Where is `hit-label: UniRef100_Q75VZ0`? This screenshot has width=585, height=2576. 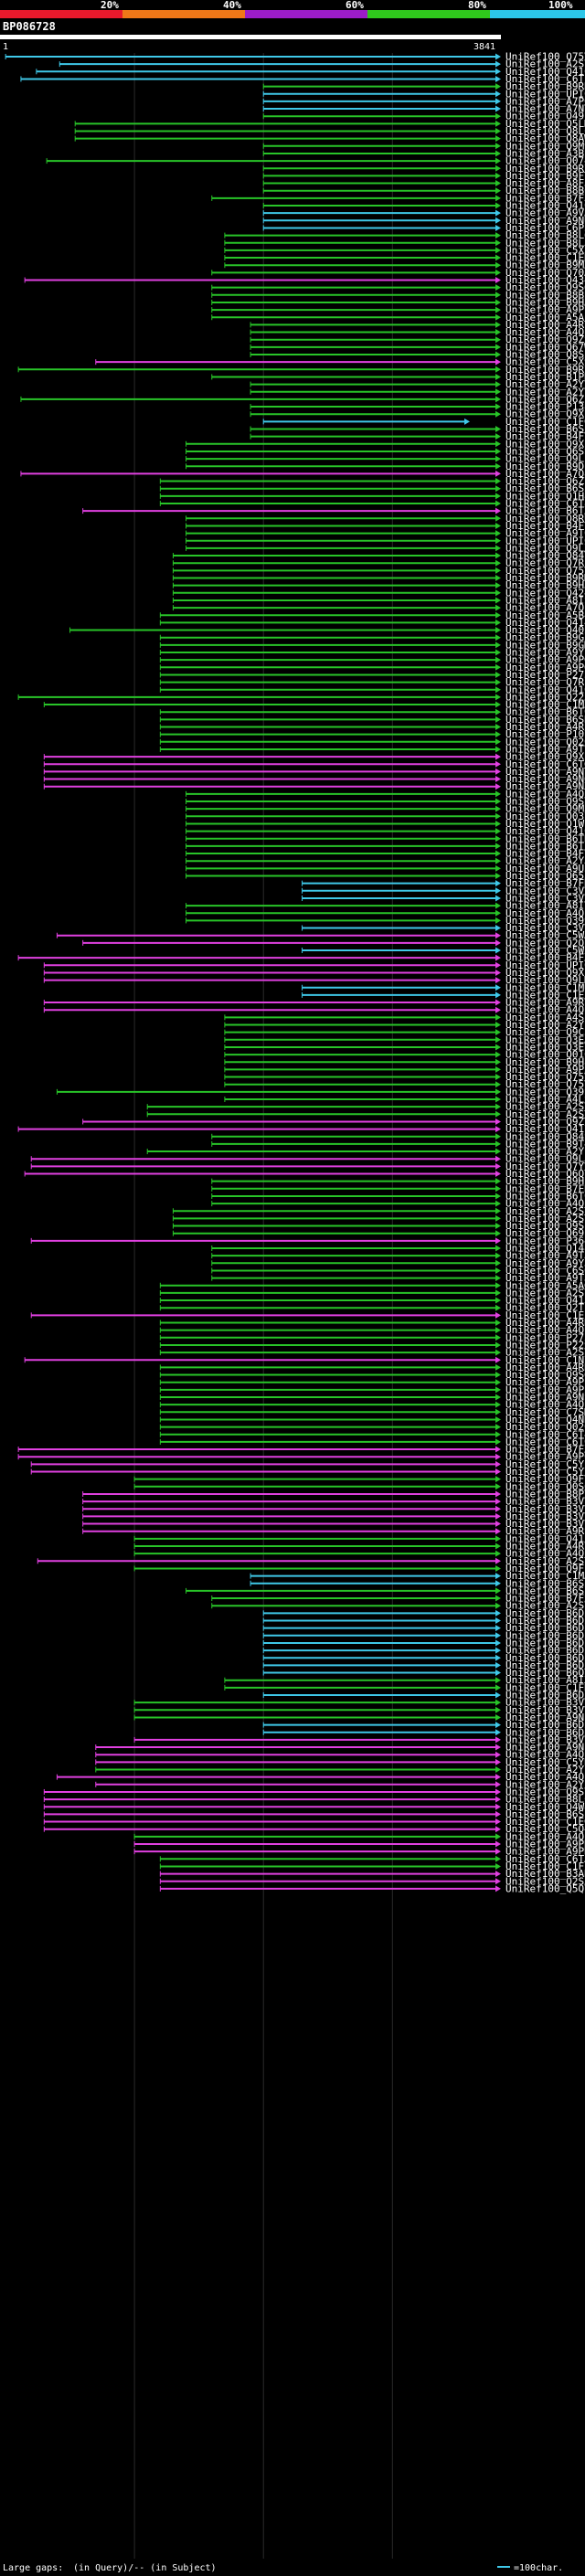 hit-label: UniRef100_Q75VZ0 is located at coordinates (545, 57).